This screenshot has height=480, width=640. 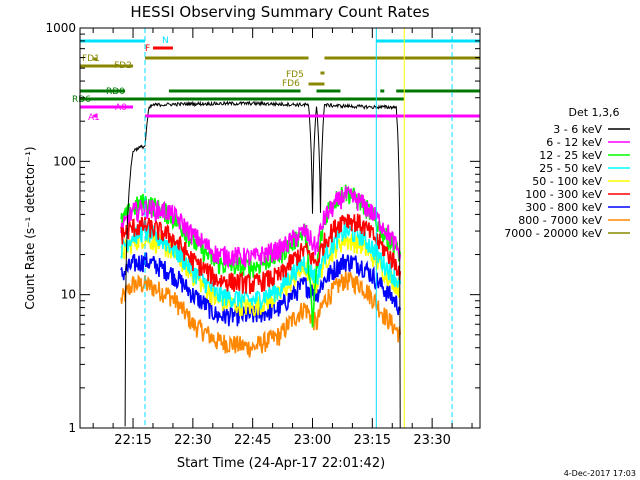 I want to click on legend-label-6: 300 - 800 keV, so click(x=563, y=207).